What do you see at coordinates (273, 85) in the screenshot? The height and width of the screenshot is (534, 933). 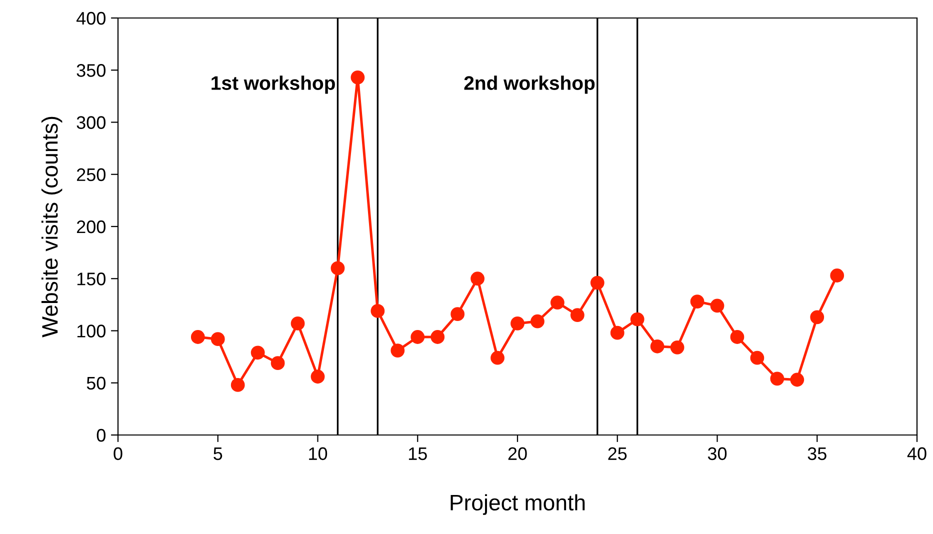 I see `ref-line-label: 1st workshop` at bounding box center [273, 85].